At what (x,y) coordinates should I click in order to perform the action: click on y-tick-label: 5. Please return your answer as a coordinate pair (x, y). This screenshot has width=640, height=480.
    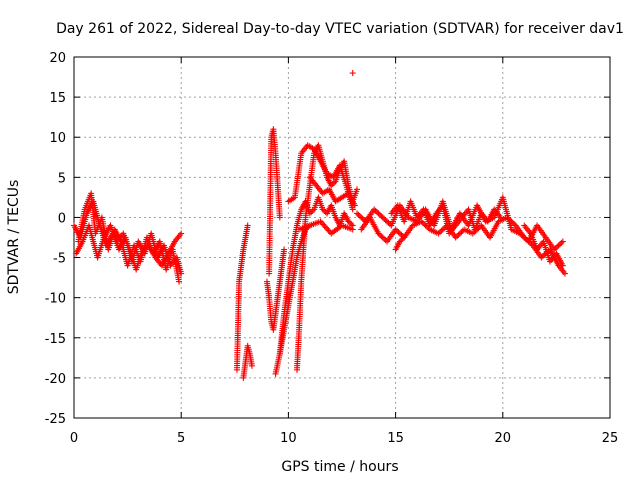
    Looking at the image, I should click on (62, 178).